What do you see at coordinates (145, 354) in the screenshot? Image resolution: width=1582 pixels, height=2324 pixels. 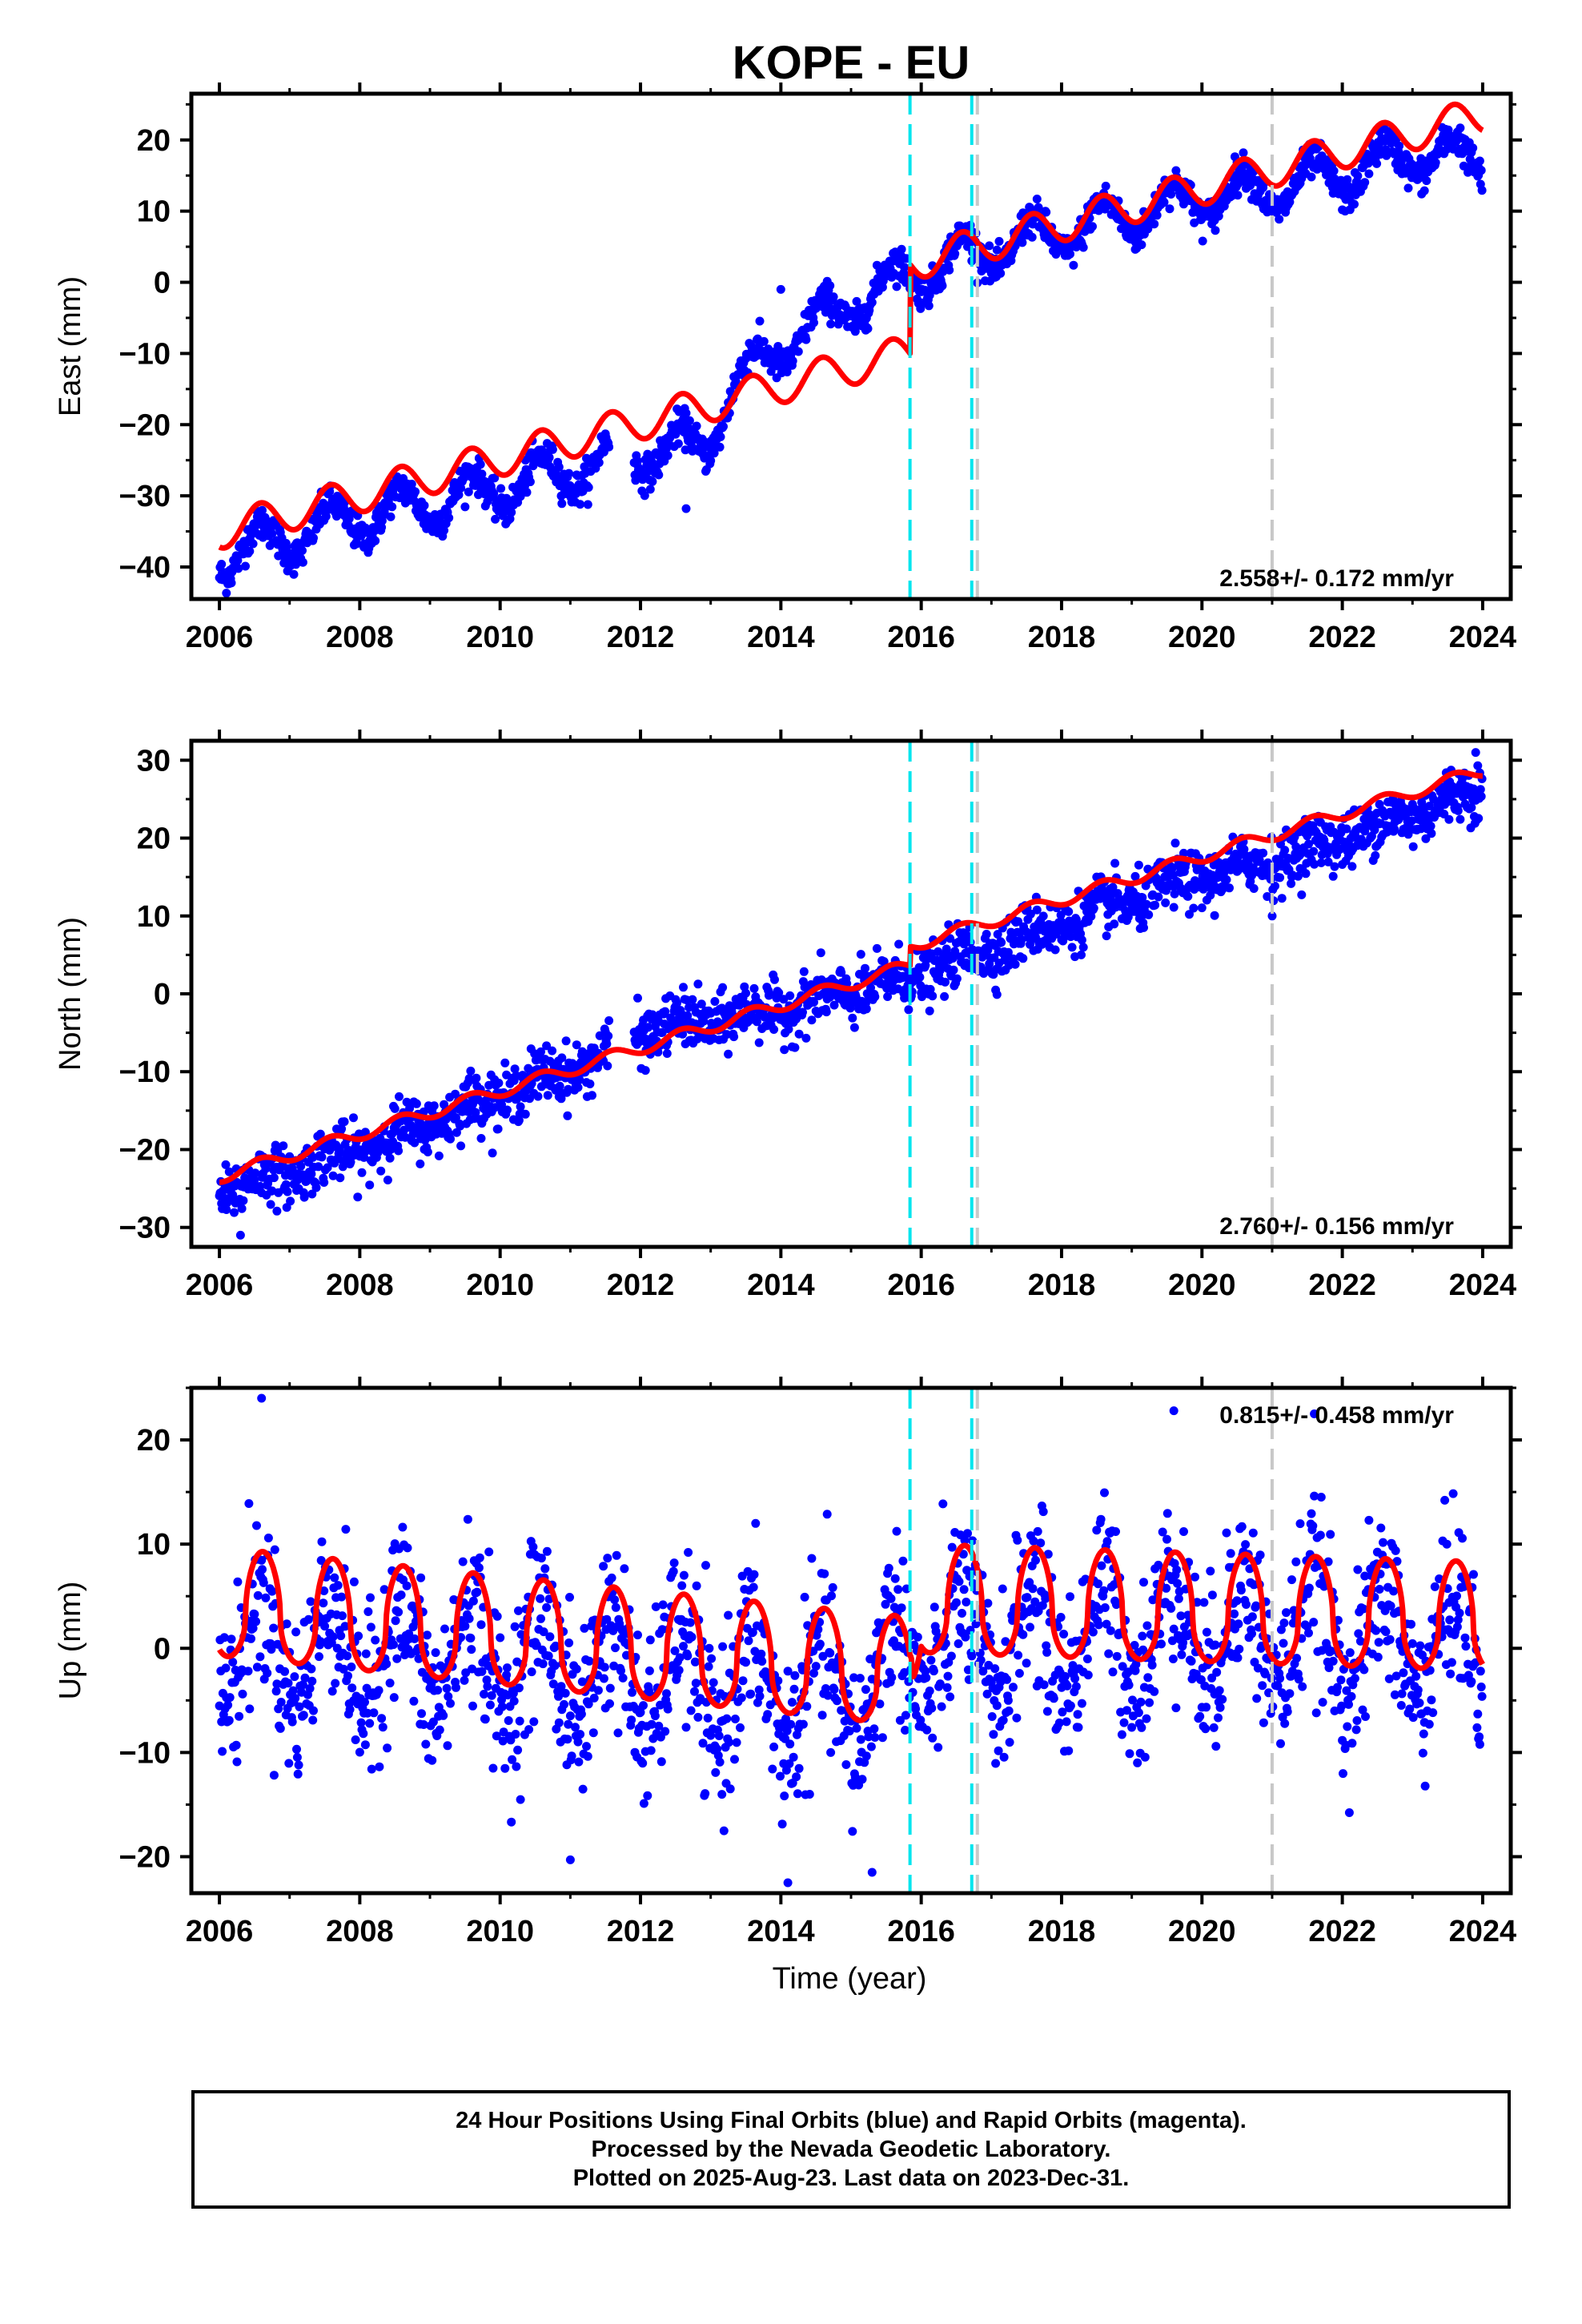 I see `y-tick-label: −10` at bounding box center [145, 354].